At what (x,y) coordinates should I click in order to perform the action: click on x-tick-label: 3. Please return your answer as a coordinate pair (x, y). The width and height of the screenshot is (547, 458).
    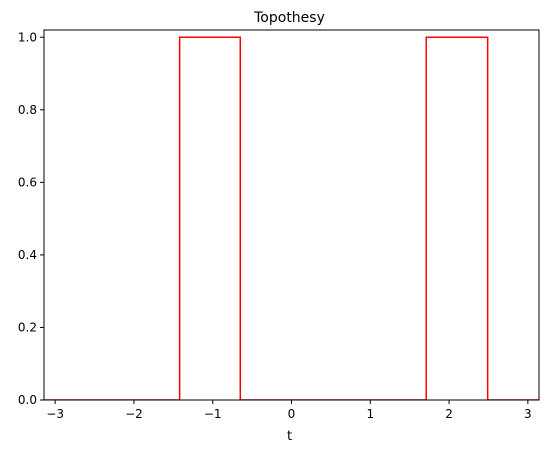
    Looking at the image, I should click on (528, 414).